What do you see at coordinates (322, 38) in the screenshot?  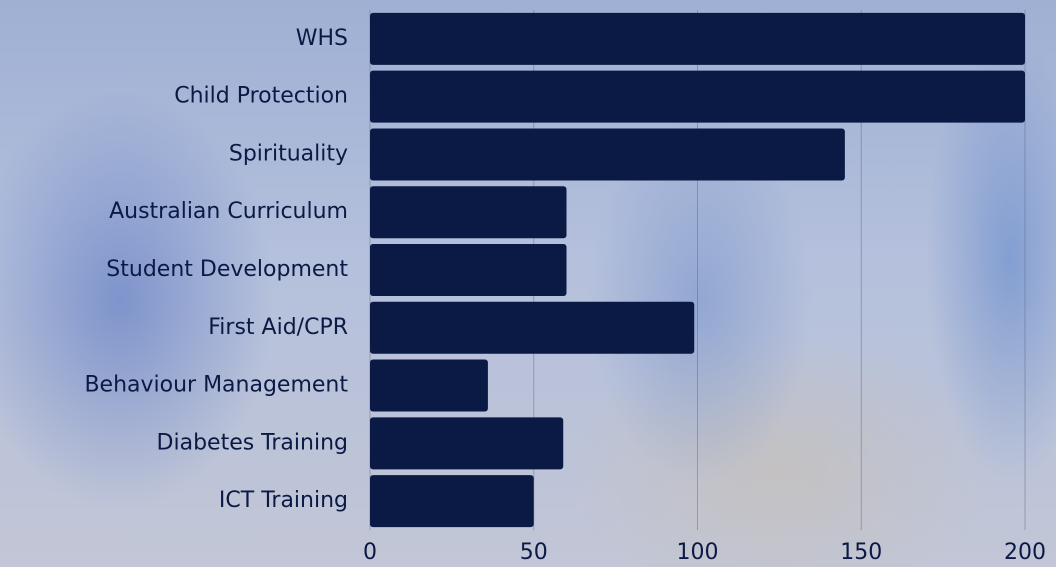 I see `y-tick-label: WHS` at bounding box center [322, 38].